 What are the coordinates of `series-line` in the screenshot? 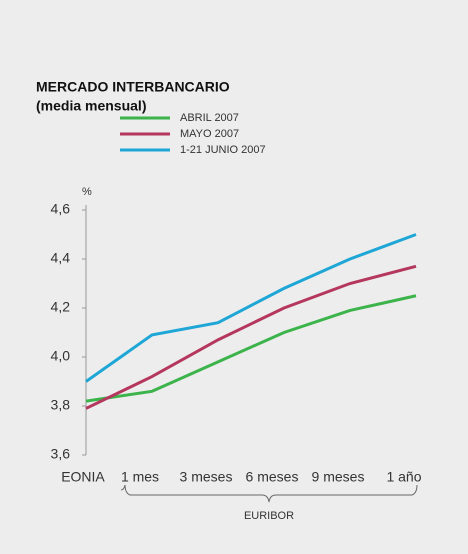 It's located at (251, 348).